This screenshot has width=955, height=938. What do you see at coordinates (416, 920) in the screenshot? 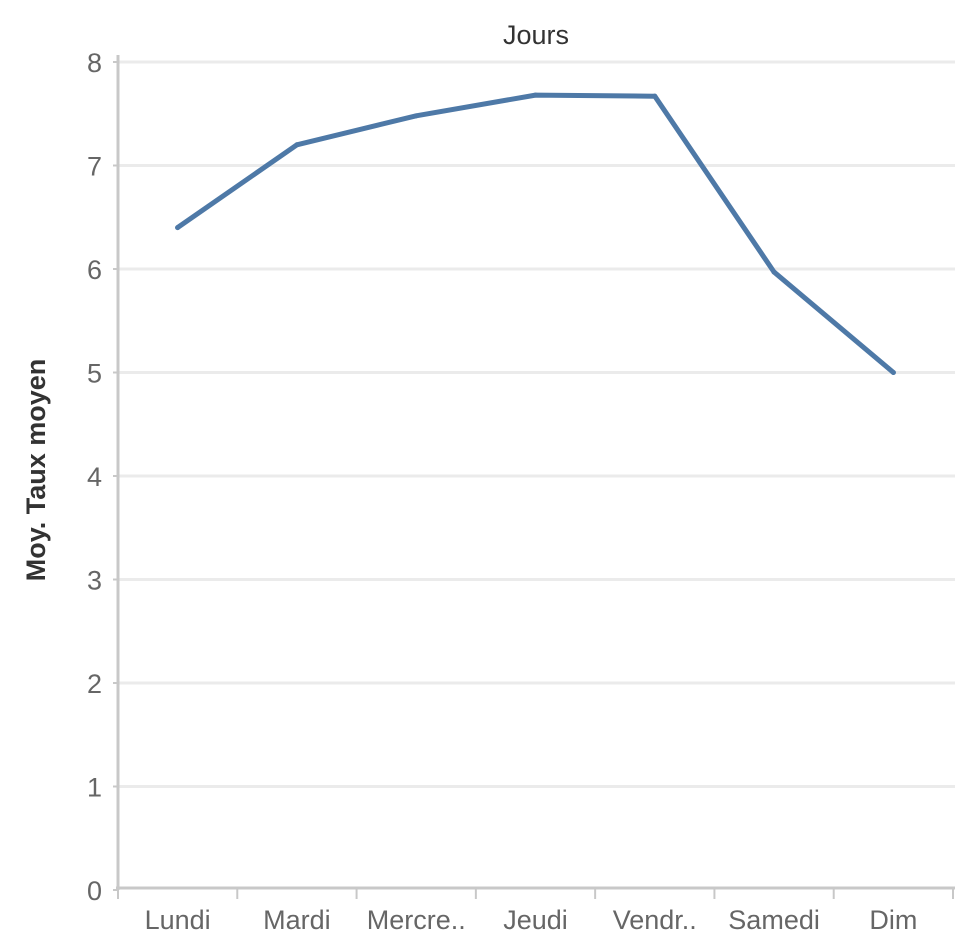
I see `x-tick-label: Mercre..` at bounding box center [416, 920].